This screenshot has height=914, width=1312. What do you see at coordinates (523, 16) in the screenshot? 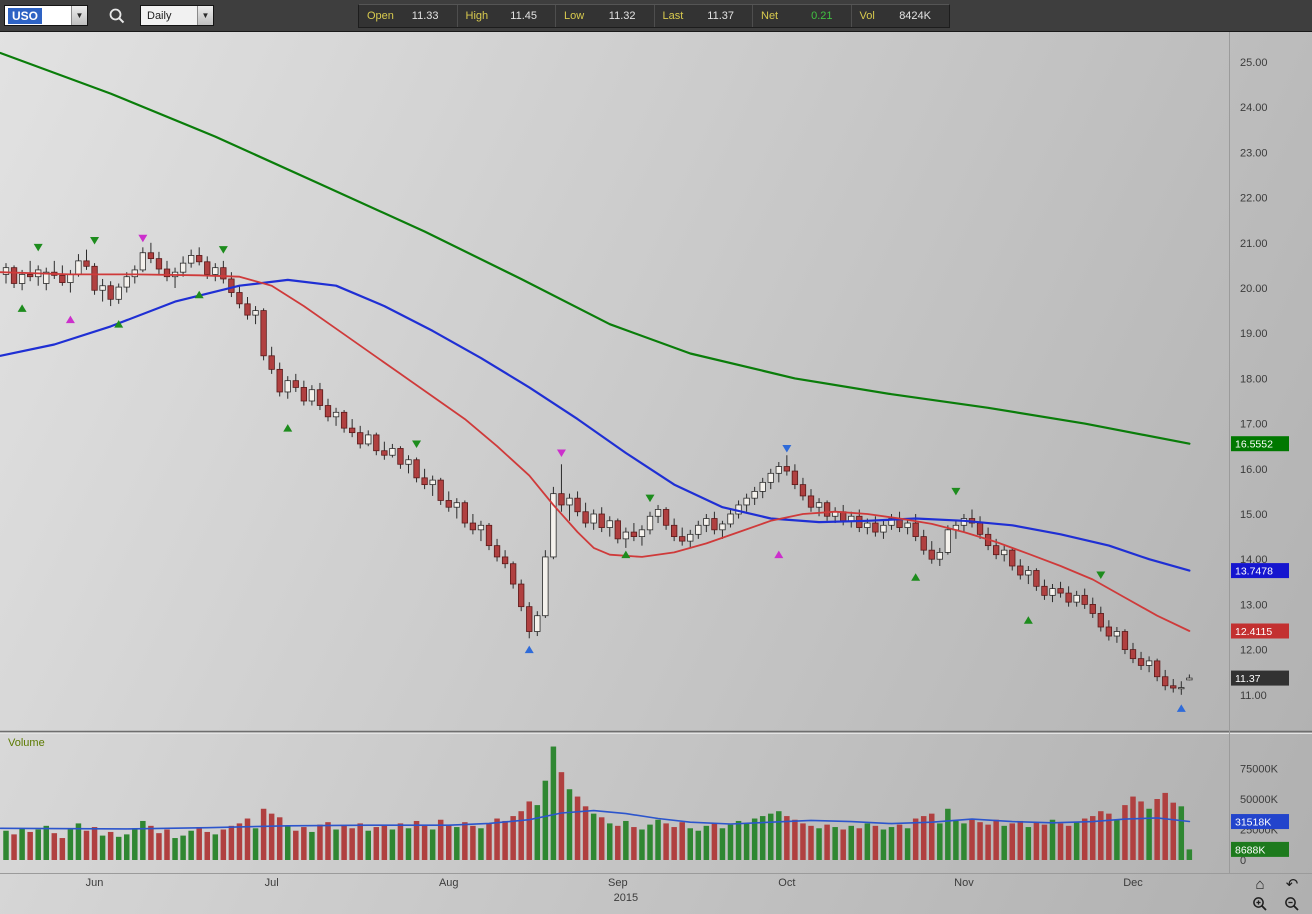
I see `quote-value: 11.45` at bounding box center [523, 16].